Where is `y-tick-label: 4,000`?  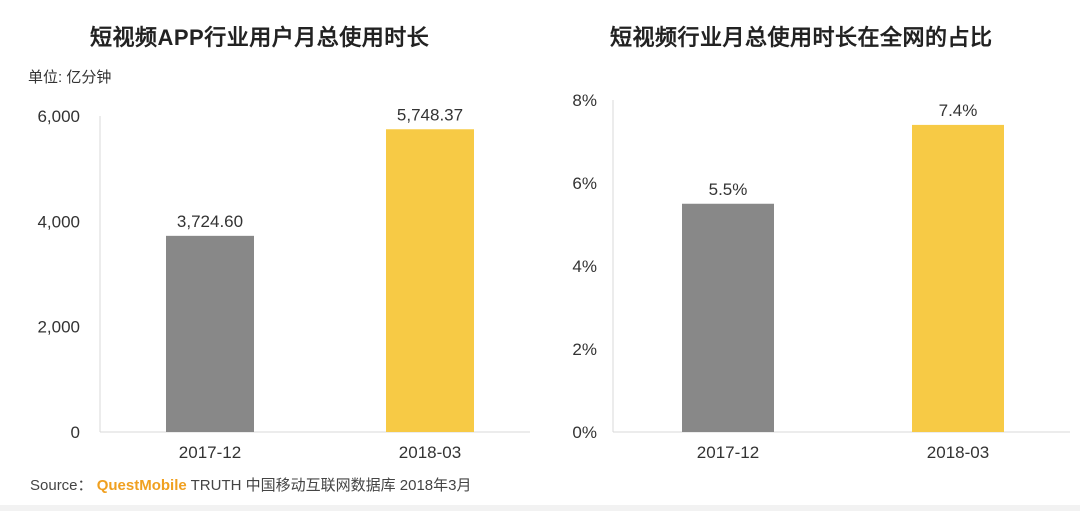
y-tick-label: 4,000 is located at coordinates (58, 221).